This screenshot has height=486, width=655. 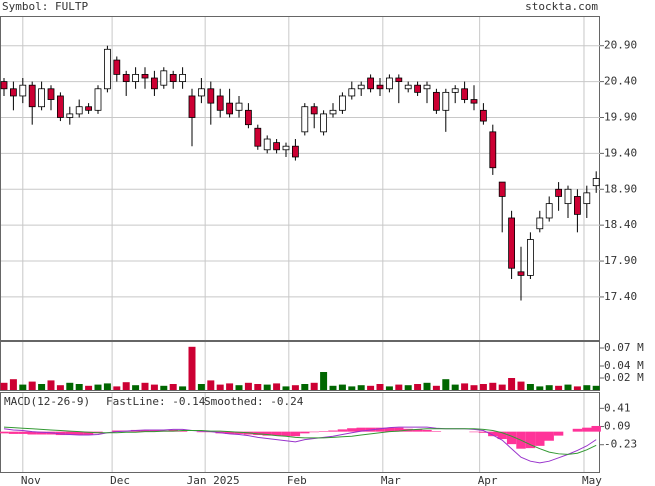 What do you see at coordinates (31, 480) in the screenshot?
I see `x-tick-label: Nov` at bounding box center [31, 480].